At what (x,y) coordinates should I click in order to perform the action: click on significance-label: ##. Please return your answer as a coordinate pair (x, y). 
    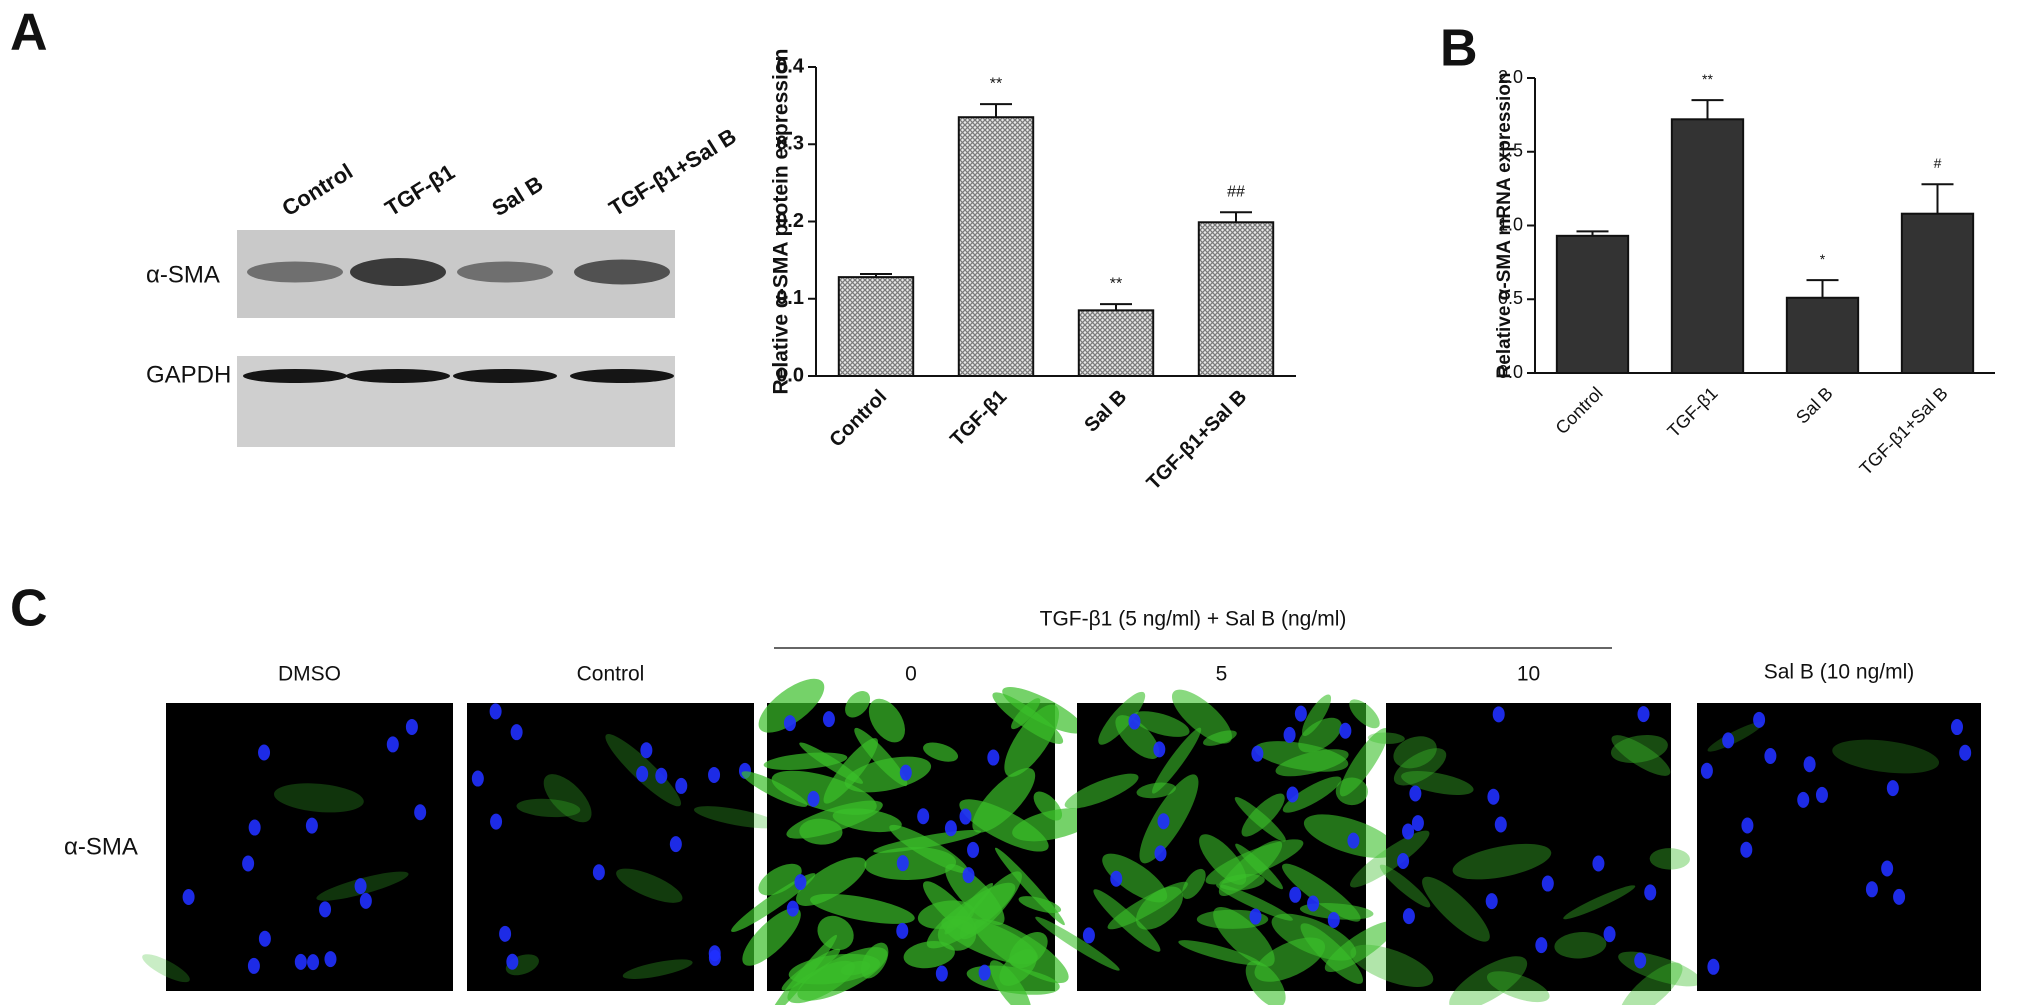
    Looking at the image, I should click on (1236, 191).